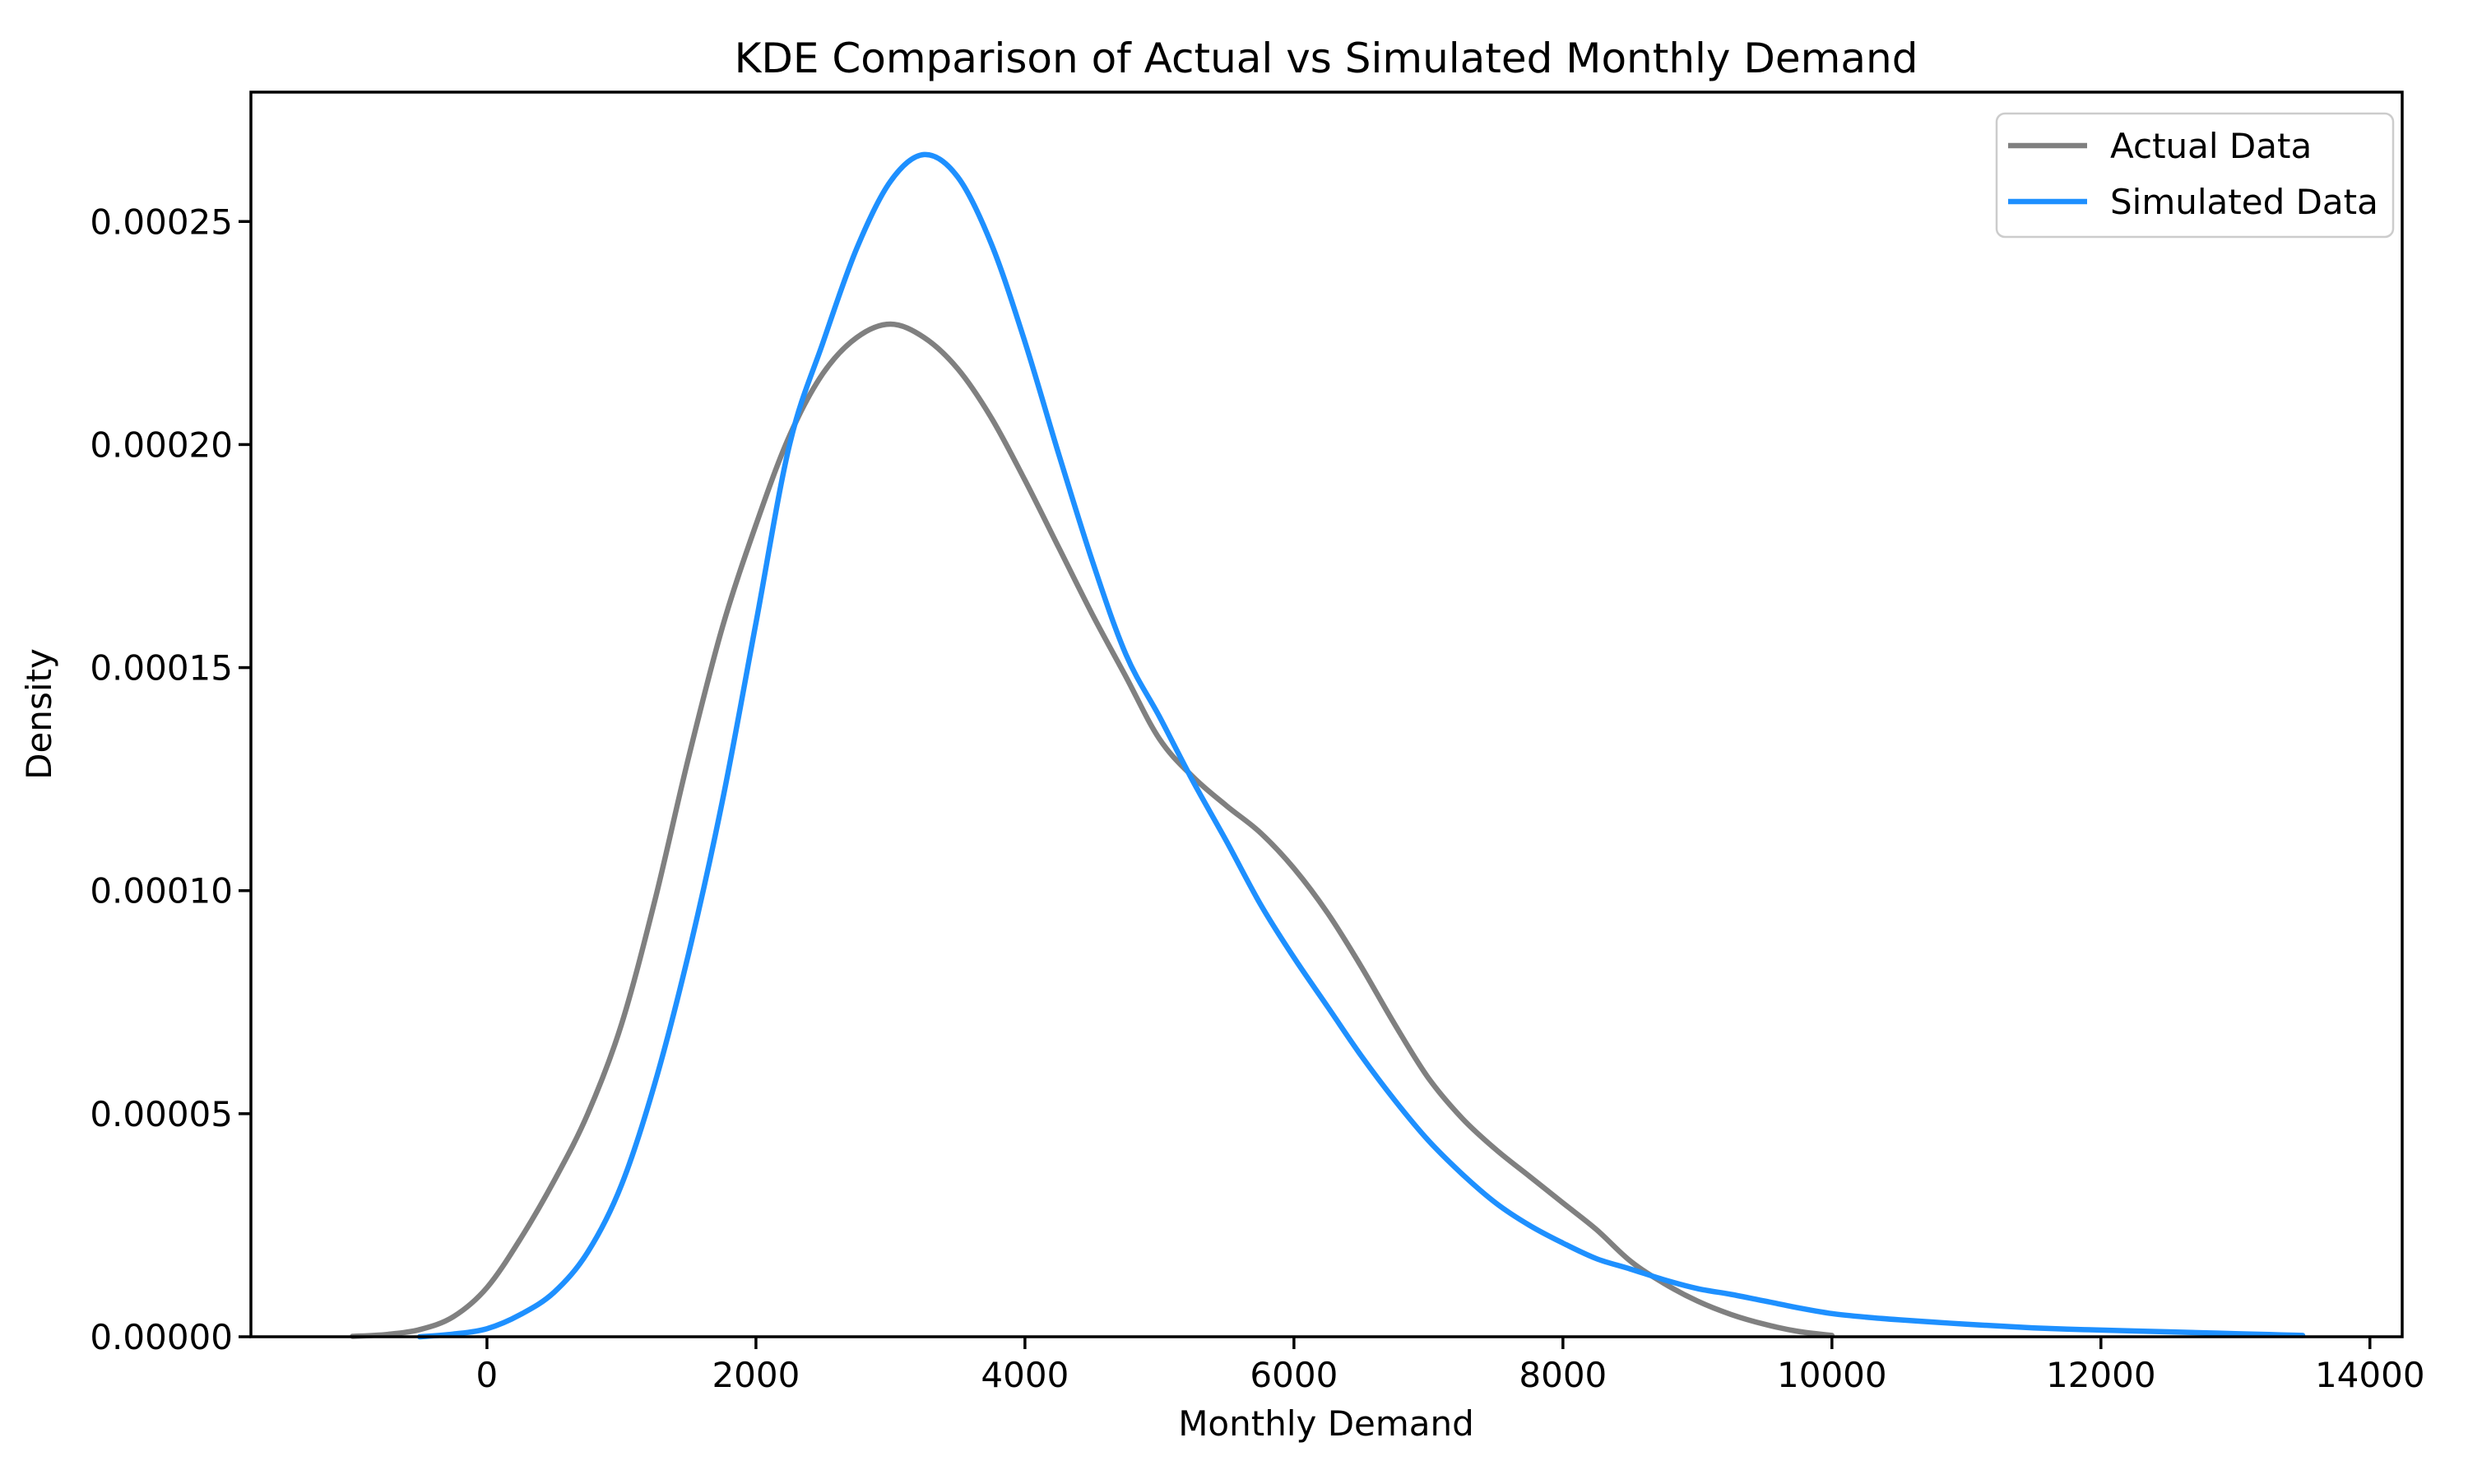  Describe the element at coordinates (2211, 146) in the screenshot. I see `legend-label-actual-data: Actual Data` at that location.